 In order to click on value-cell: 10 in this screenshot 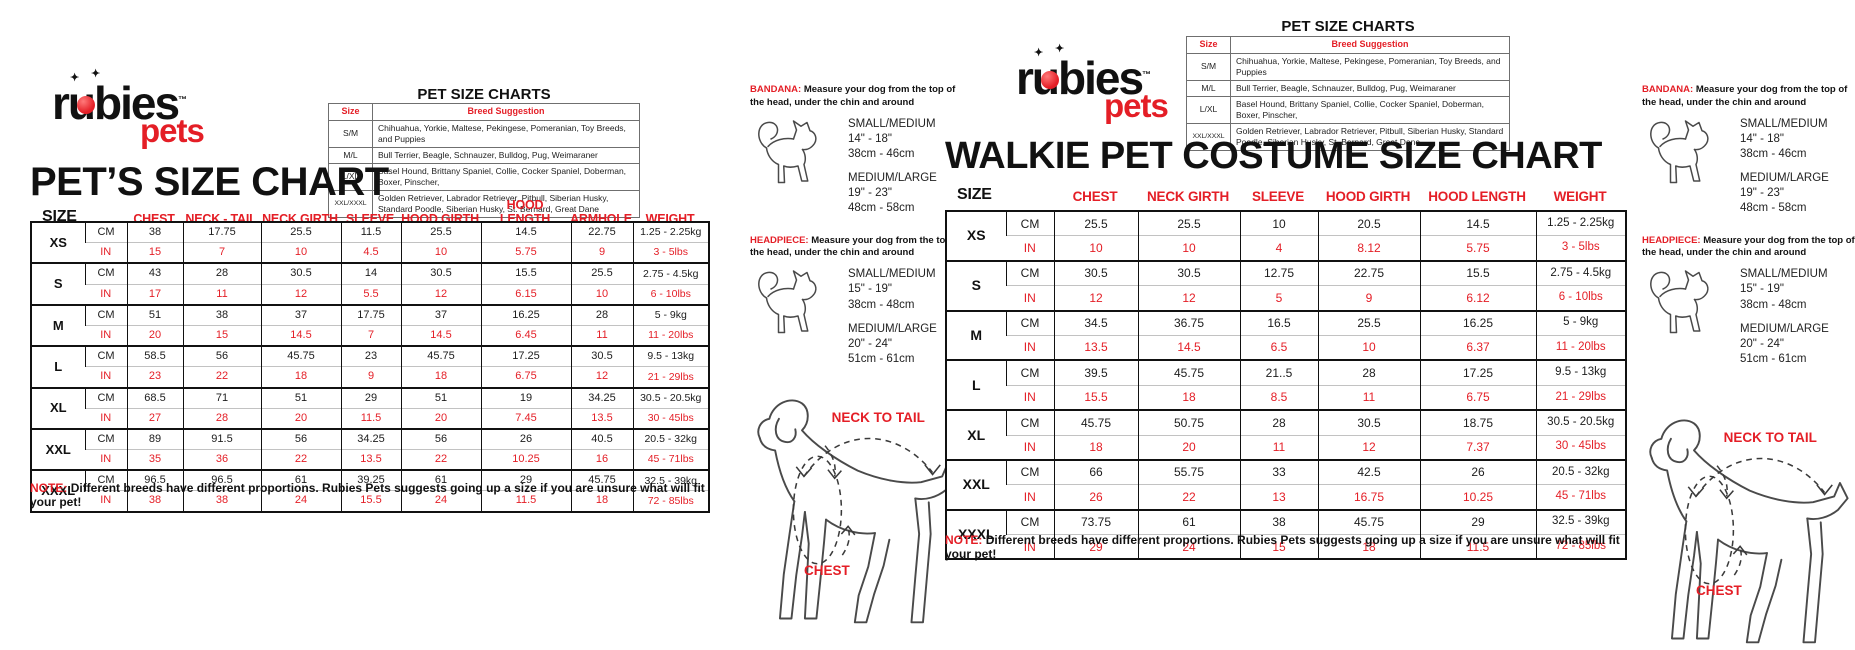, I will do `click(601, 294)`.